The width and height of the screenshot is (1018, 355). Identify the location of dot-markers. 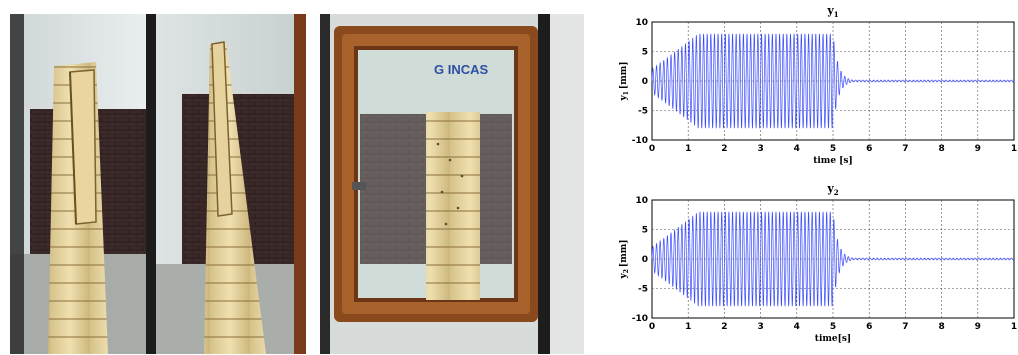
(450, 184).